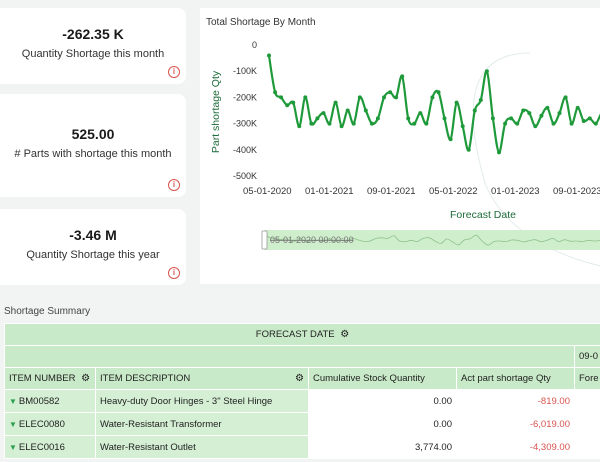 The height and width of the screenshot is (462, 600). Describe the element at coordinates (391, 191) in the screenshot. I see `x-tick-label: 09-01-2021` at that location.